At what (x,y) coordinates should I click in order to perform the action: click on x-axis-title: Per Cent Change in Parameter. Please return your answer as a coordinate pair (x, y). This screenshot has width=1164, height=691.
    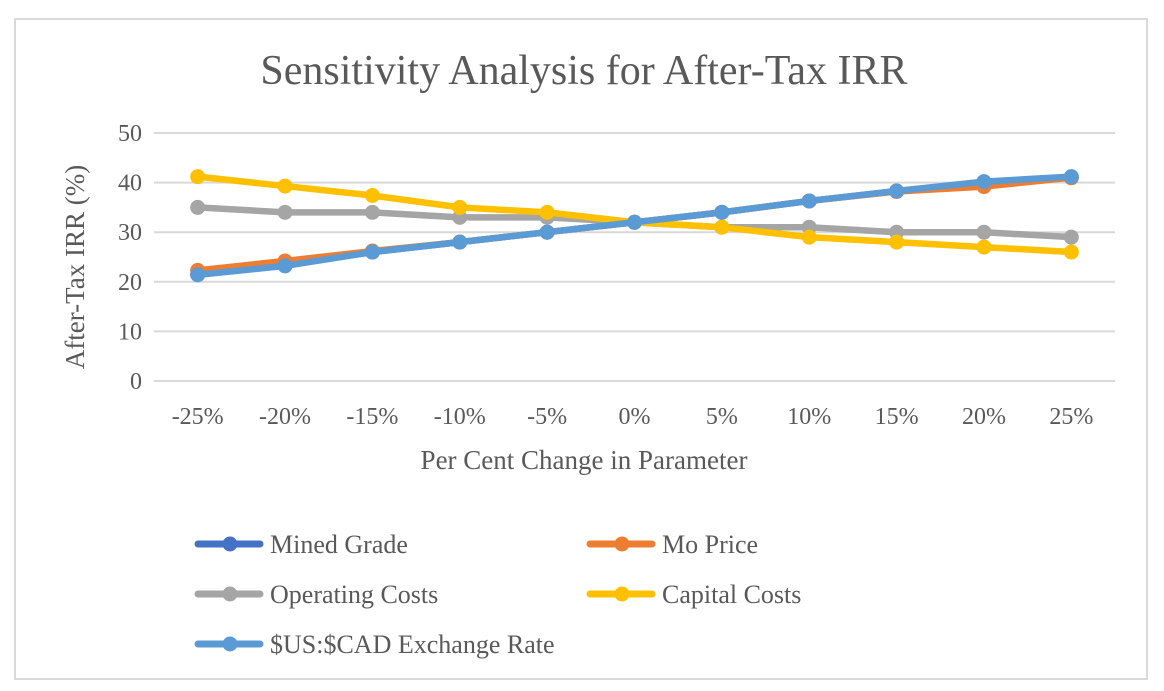
    Looking at the image, I should click on (584, 460).